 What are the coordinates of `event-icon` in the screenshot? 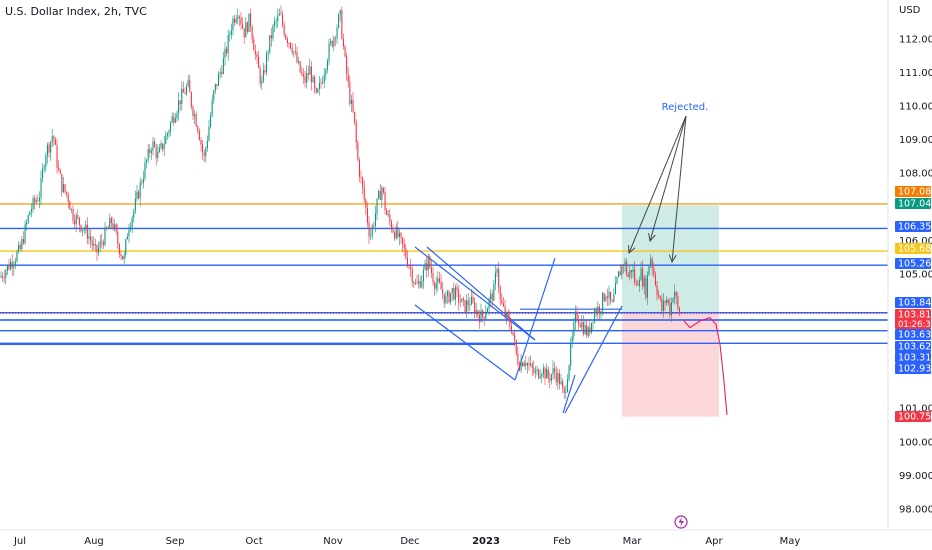 It's located at (681, 522).